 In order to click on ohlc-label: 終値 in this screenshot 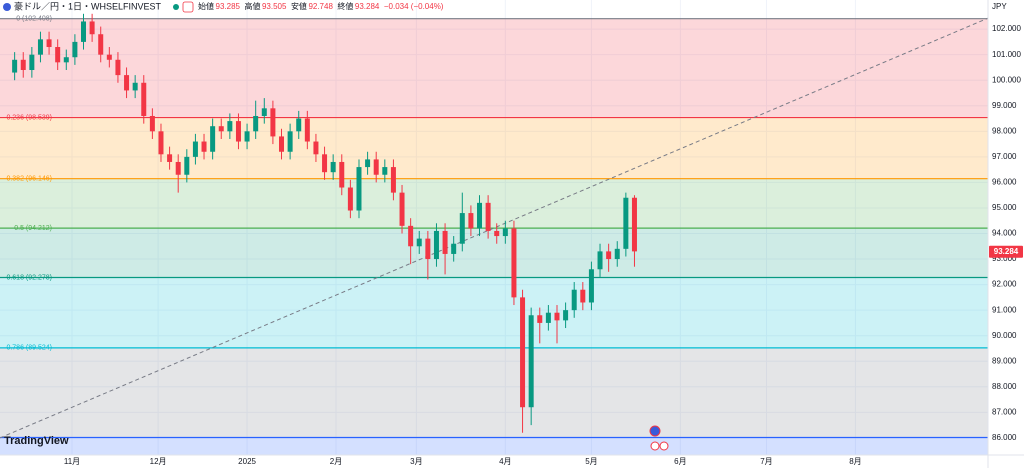, I will do `click(345, 6)`.